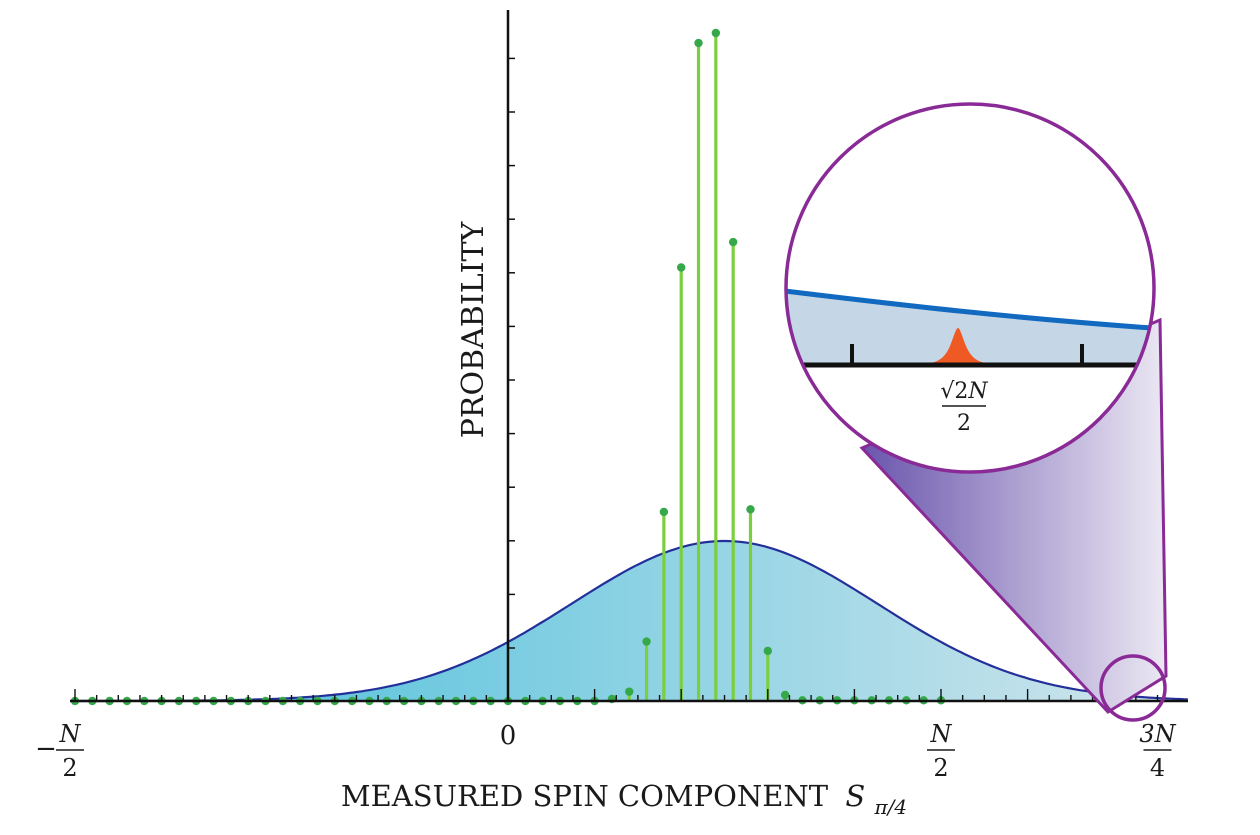 The height and width of the screenshot is (835, 1260). What do you see at coordinates (46, 749) in the screenshot?
I see `tick-label-sign: −` at bounding box center [46, 749].